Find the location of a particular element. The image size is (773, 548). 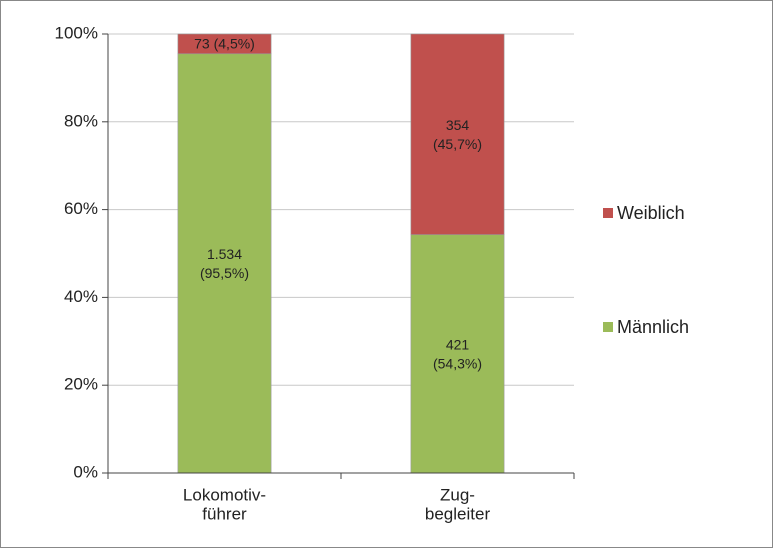

legend-label: Männlich is located at coordinates (653, 327).